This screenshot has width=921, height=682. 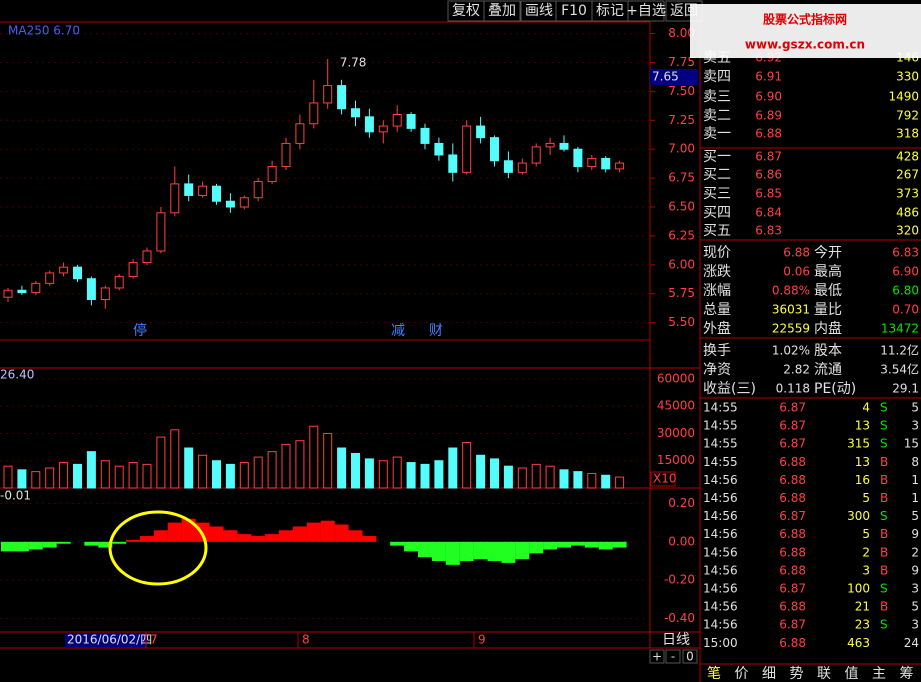 I want to click on trade-volume: 5, so click(x=866, y=534).